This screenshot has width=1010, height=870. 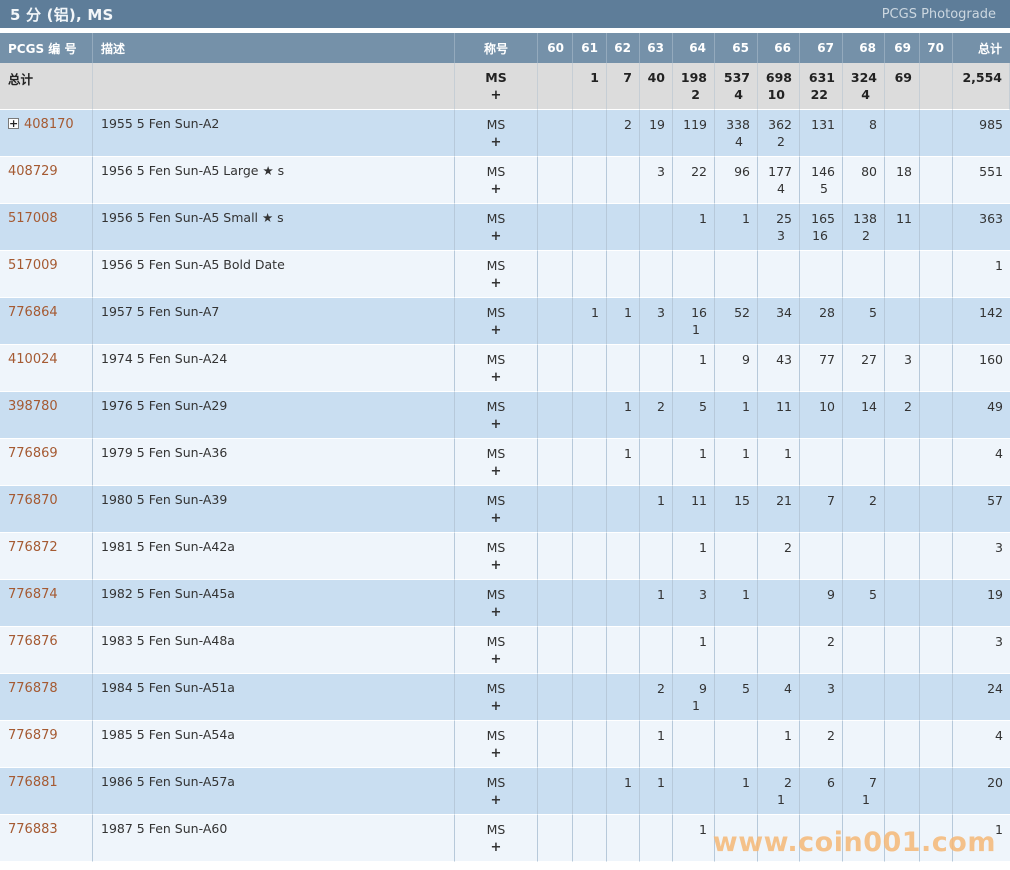 What do you see at coordinates (590, 48) in the screenshot?
I see `column-header-g61: 61` at bounding box center [590, 48].